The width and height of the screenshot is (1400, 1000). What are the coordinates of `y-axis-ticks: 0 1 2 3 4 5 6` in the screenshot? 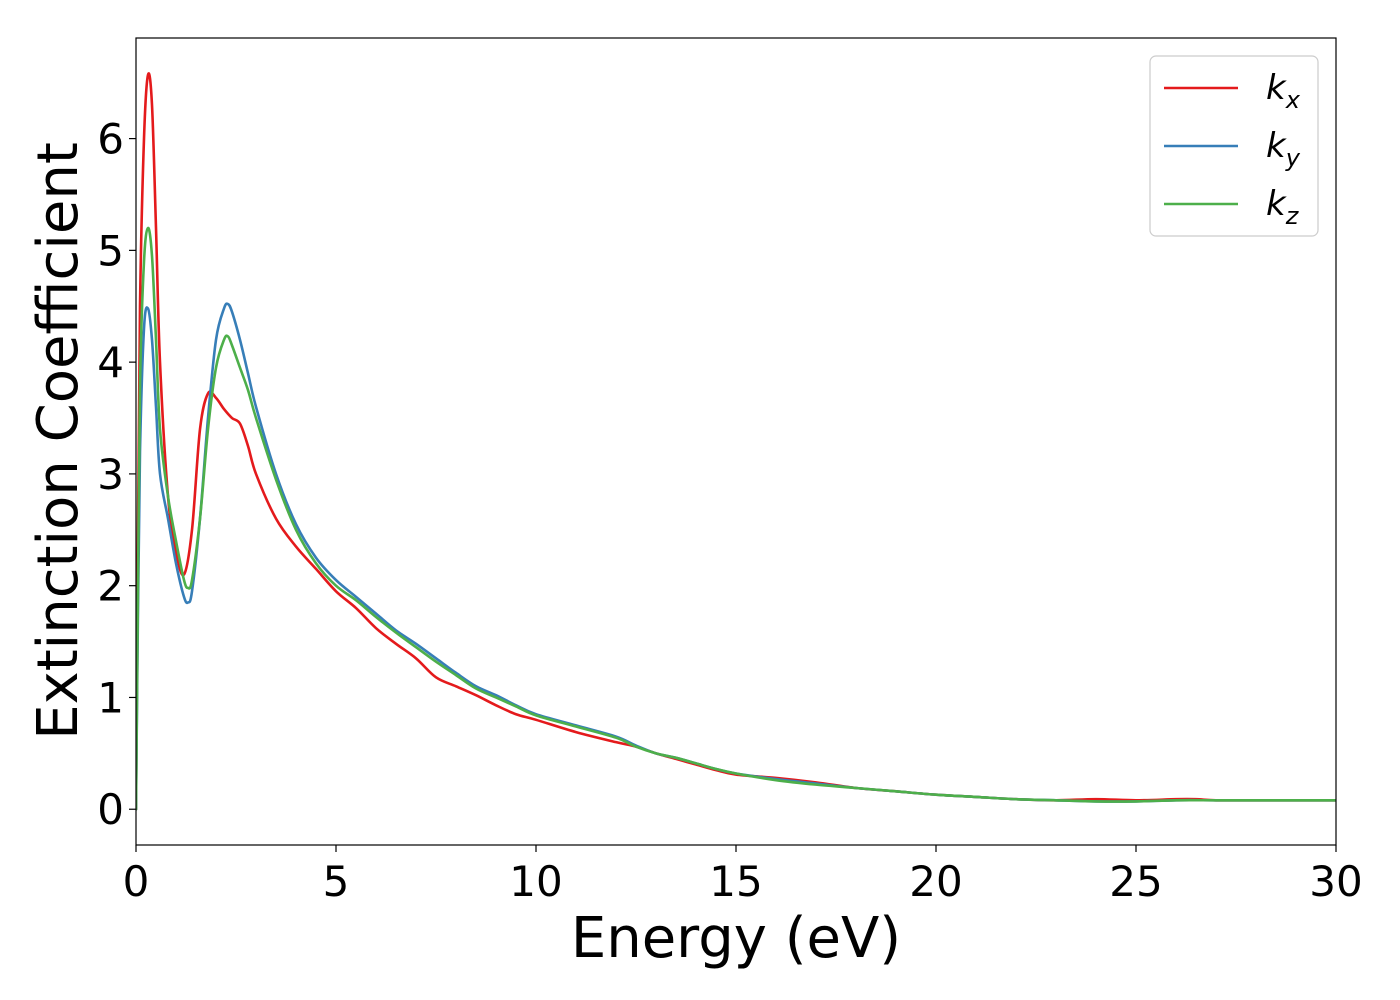 It's located at (116, 474).